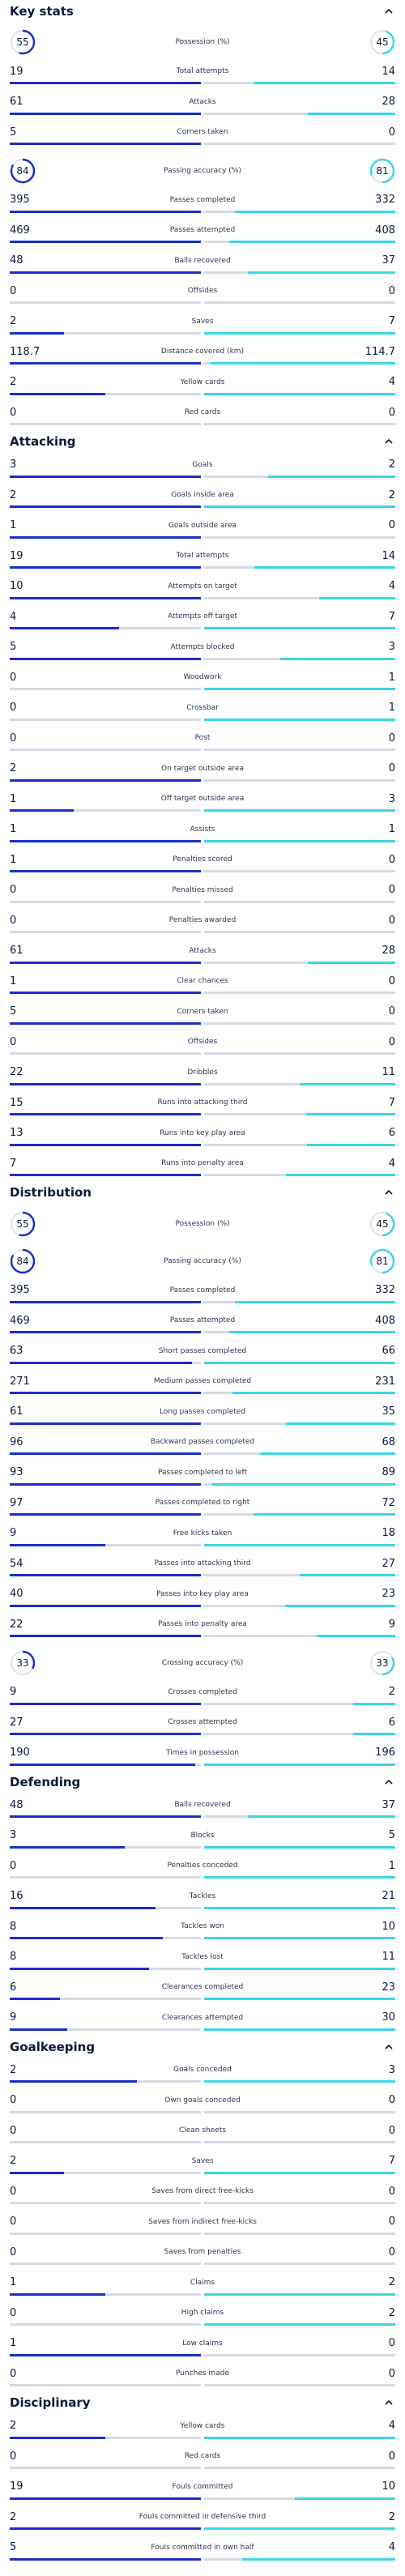 This screenshot has width=405, height=2576. I want to click on stat-label: Goals conceded, so click(202, 2070).